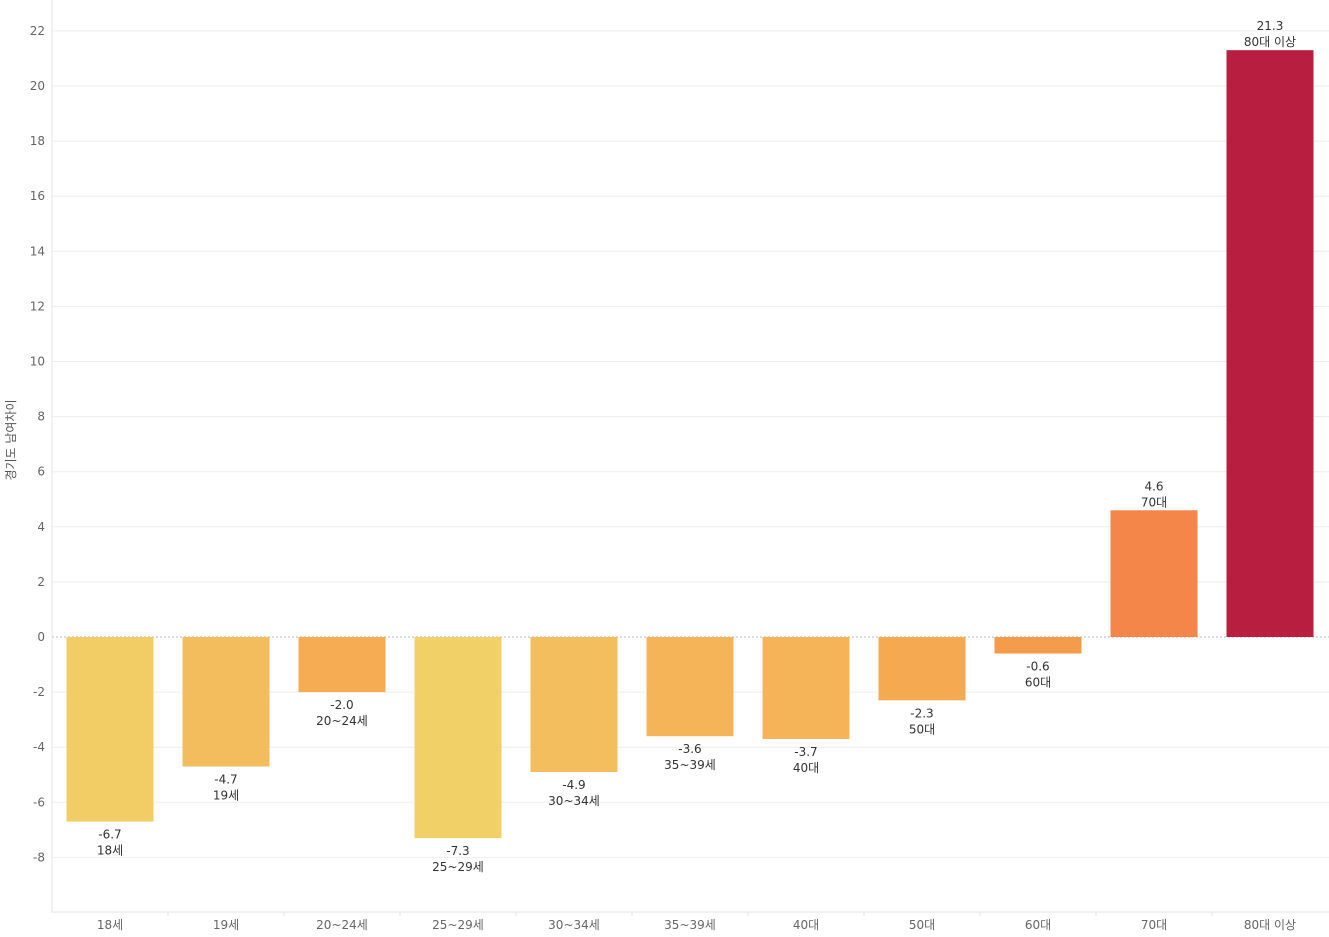 The image size is (1329, 937). Describe the element at coordinates (1153, 486) in the screenshot. I see `data-label-value: 4.6` at that location.